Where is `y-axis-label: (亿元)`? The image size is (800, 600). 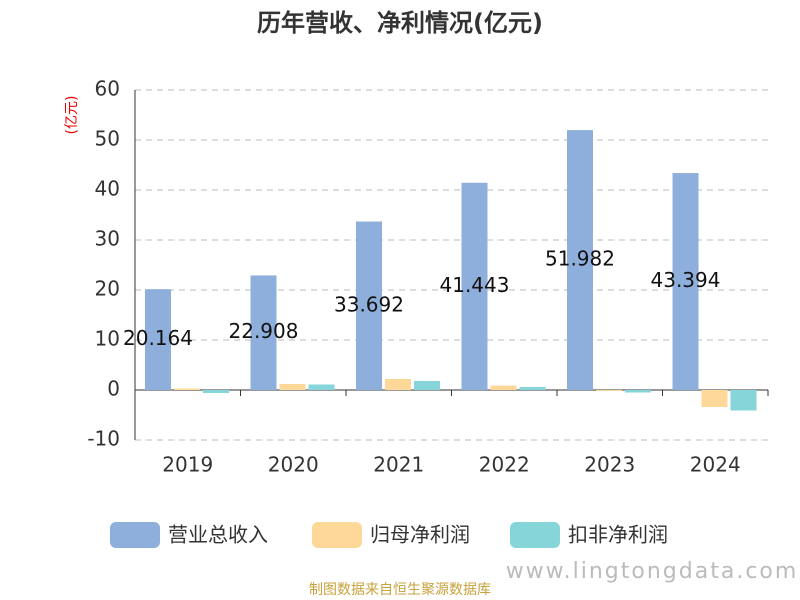
y-axis-label: (亿元) is located at coordinates (72, 115).